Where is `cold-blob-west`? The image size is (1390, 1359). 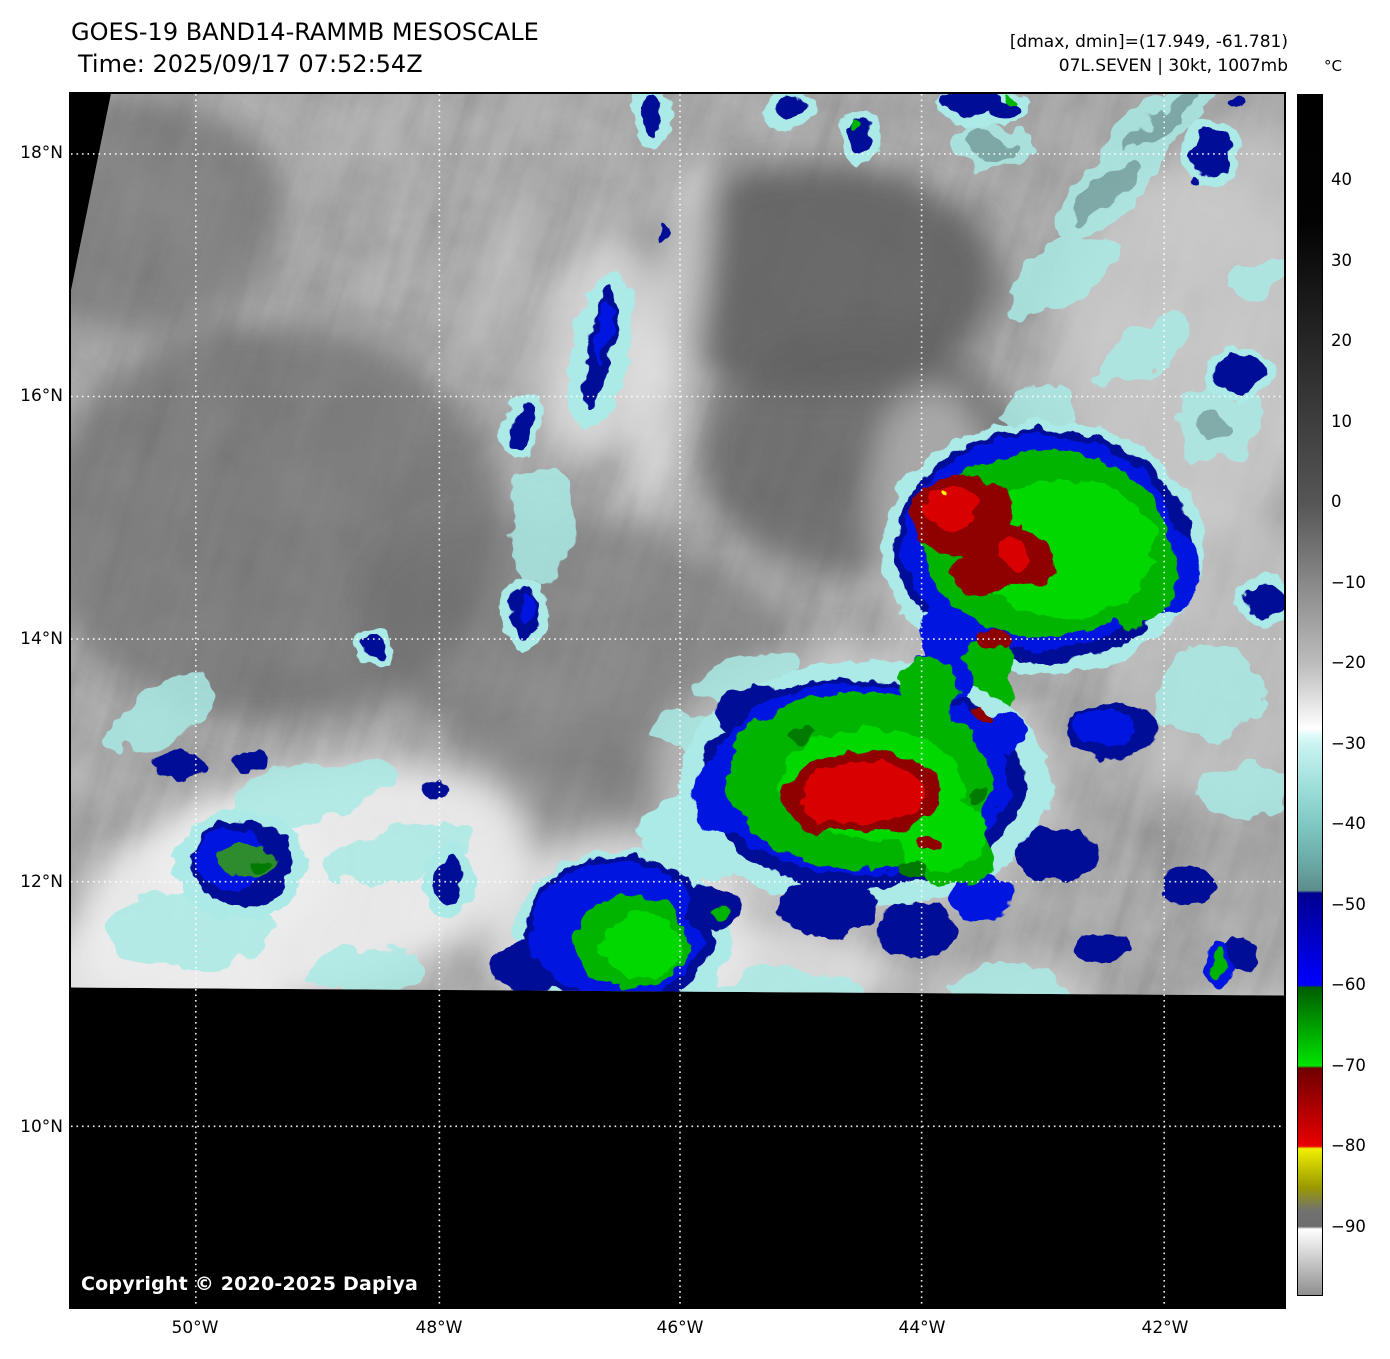 cold-blob-west is located at coordinates (240, 864).